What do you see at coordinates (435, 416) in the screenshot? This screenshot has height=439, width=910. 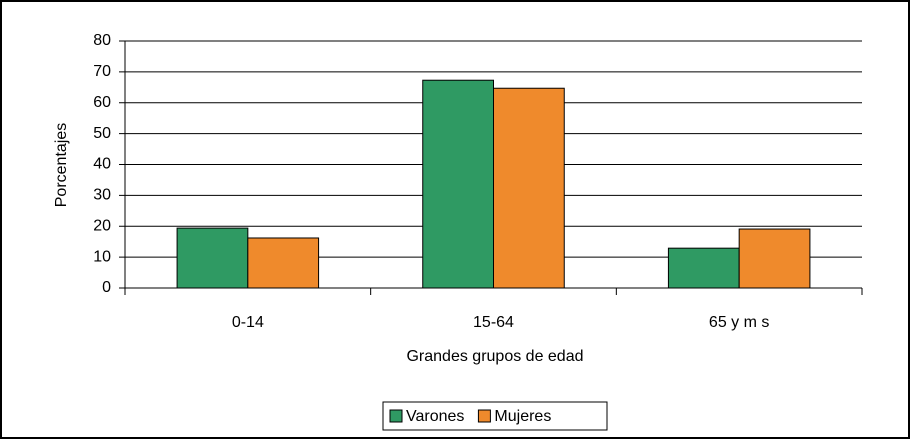 I see `legend-label: Varones` at bounding box center [435, 416].